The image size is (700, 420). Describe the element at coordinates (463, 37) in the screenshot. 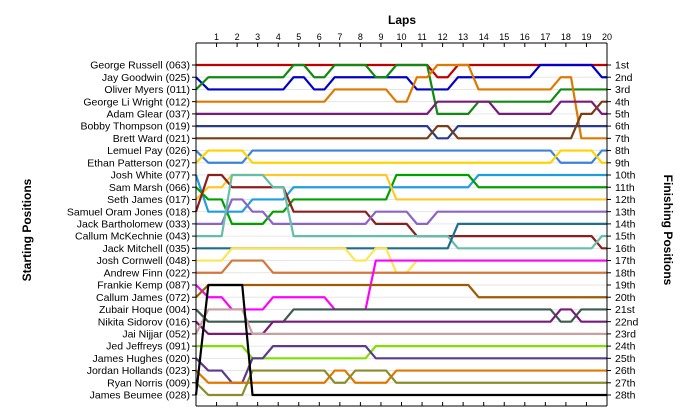

I see `lap-tick-label: 13` at that location.